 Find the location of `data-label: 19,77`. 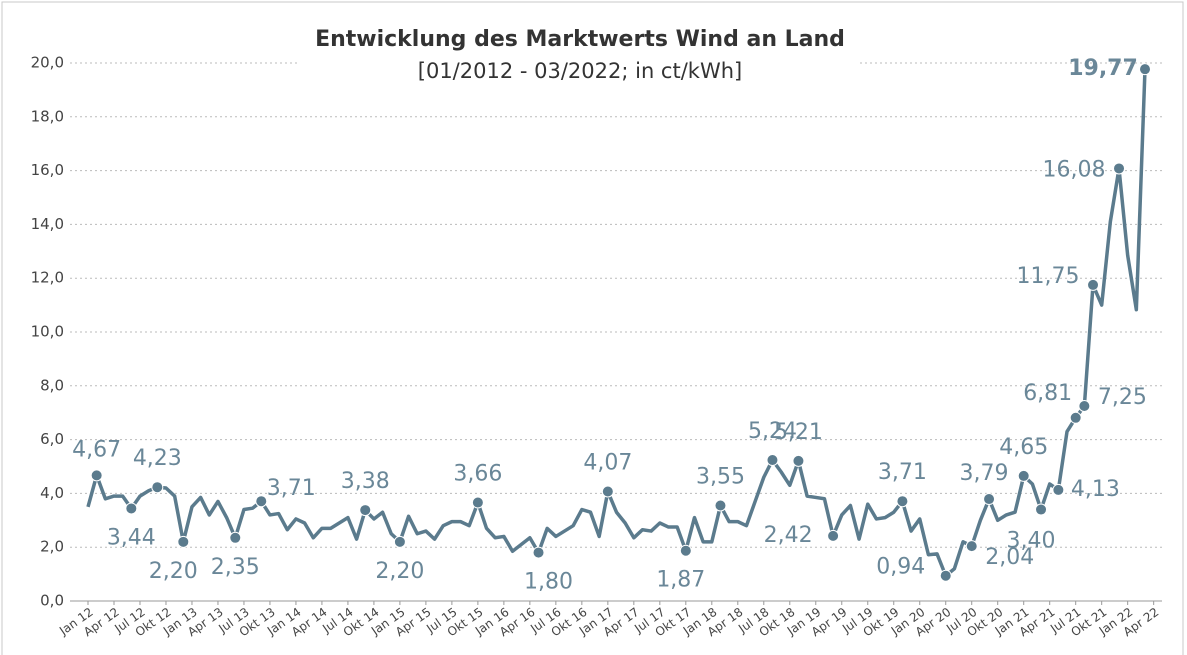

data-label: 19,77 is located at coordinates (1103, 68).